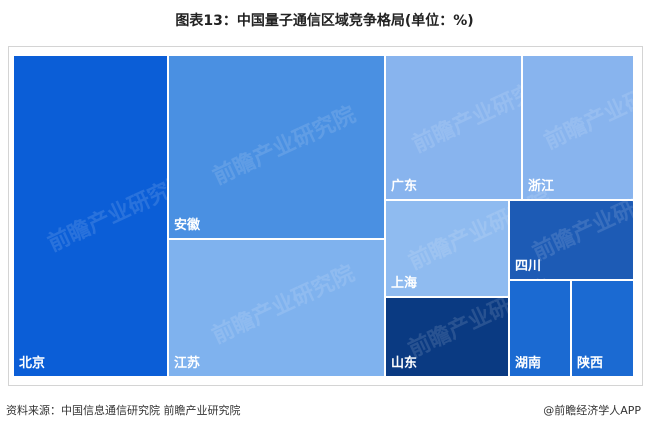 This screenshot has height=430, width=649. I want to click on chart-title: 图表13：中国量子通信区域竞争格局(单位：%), so click(324, 21).